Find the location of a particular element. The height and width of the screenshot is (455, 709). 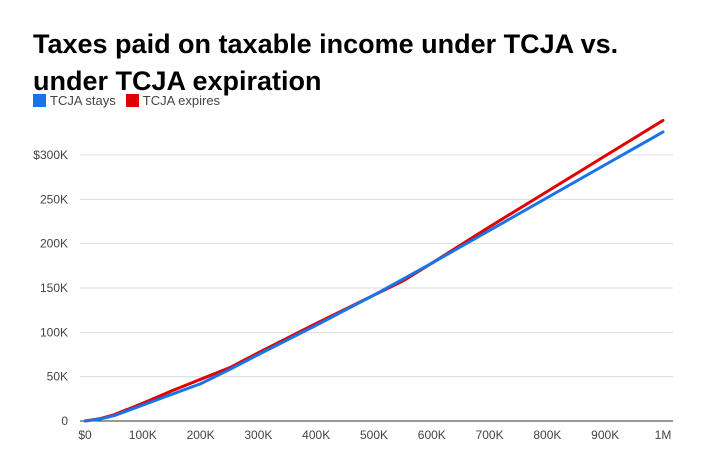

x-tick-label: 700K is located at coordinates (490, 435).